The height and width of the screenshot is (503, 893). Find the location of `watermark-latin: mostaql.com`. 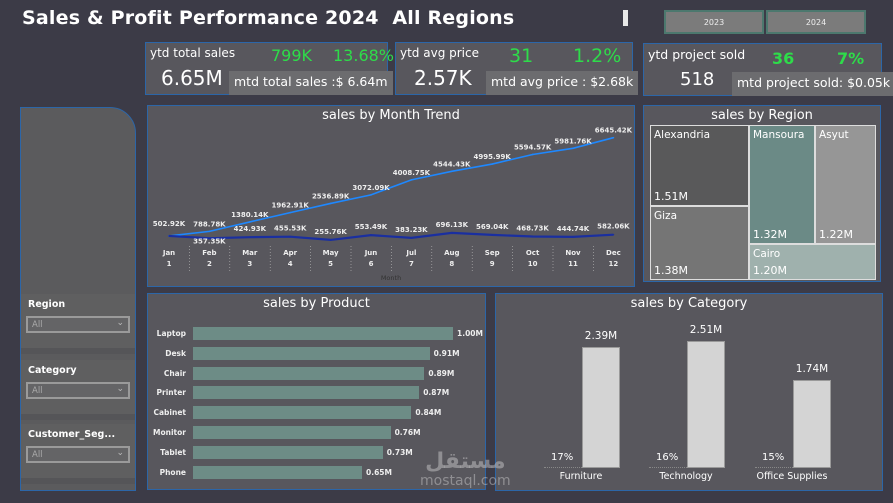

watermark-latin: mostaql.com is located at coordinates (465, 481).